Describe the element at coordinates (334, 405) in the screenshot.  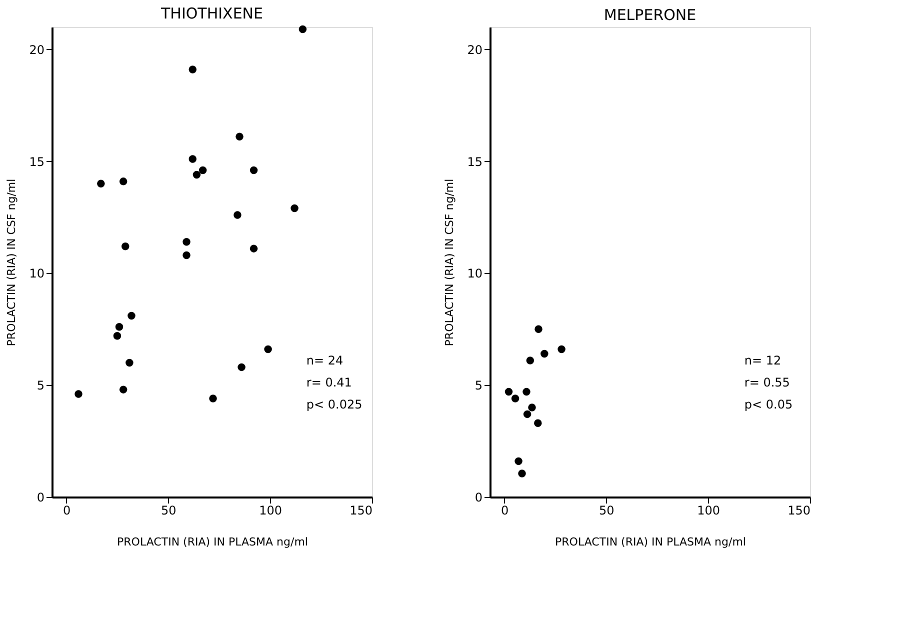
I see `annotation: p< 0.025` at that location.